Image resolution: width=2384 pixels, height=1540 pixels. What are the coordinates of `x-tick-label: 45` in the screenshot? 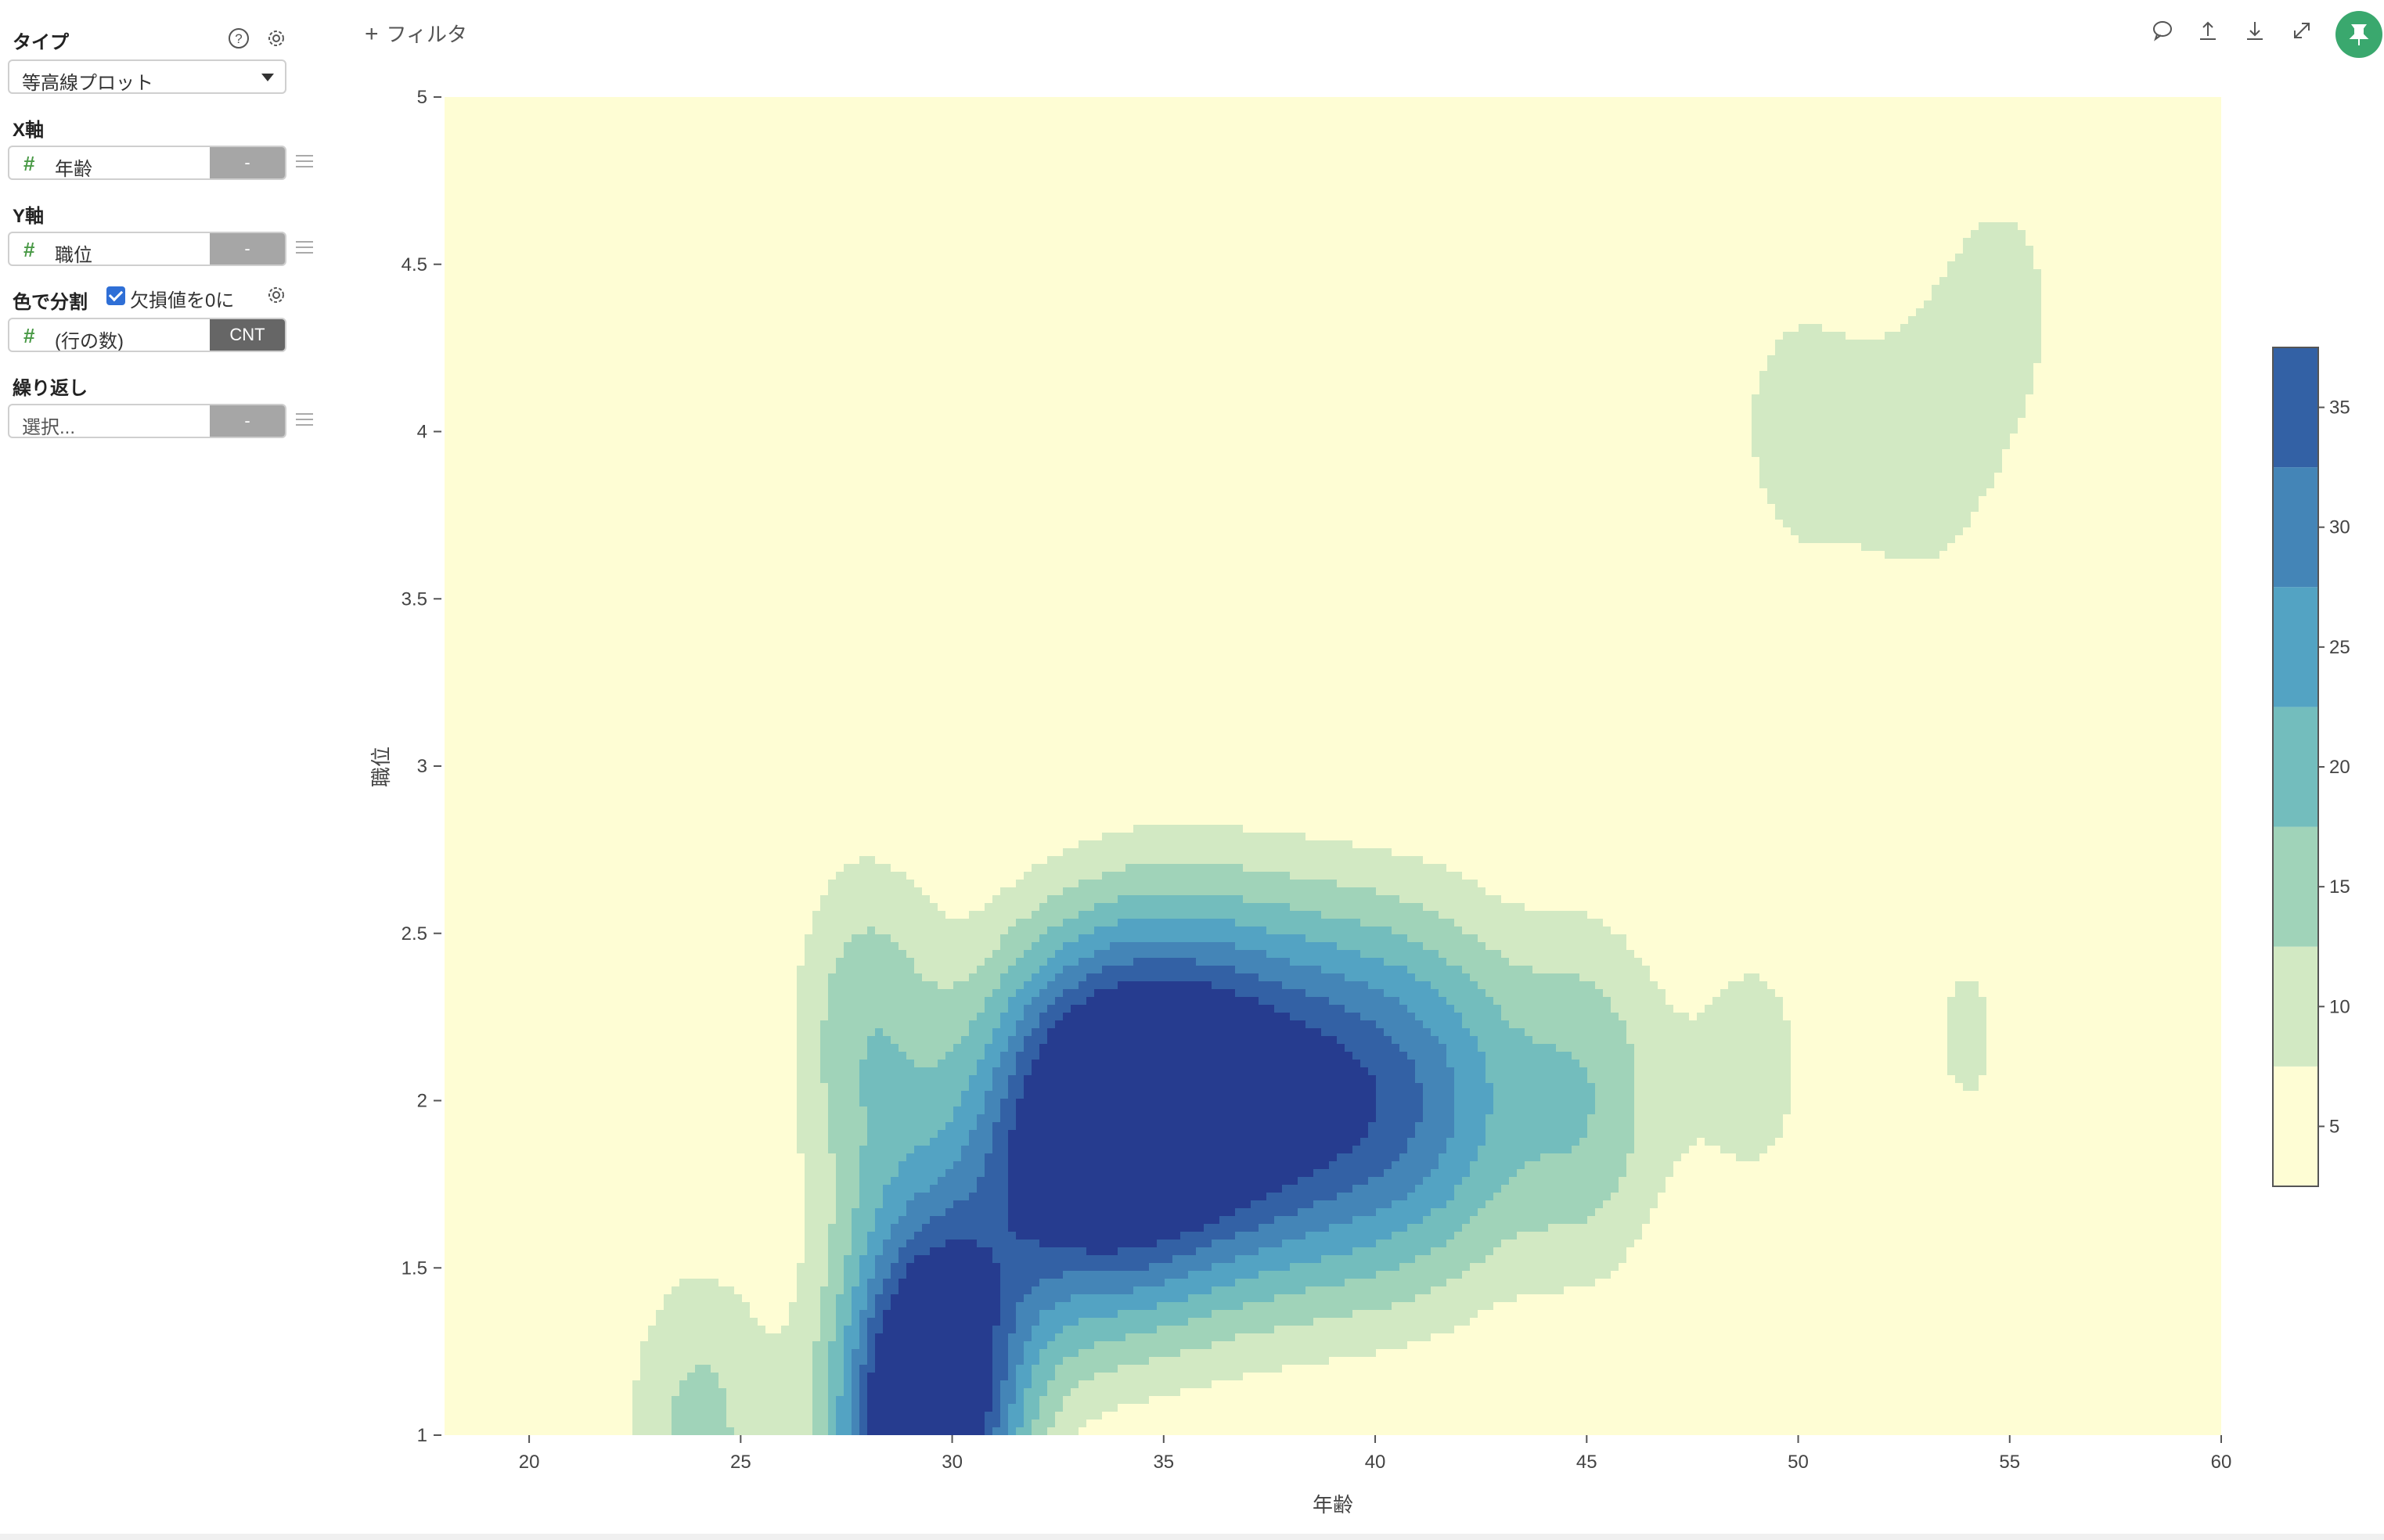 It's located at (1587, 1462).